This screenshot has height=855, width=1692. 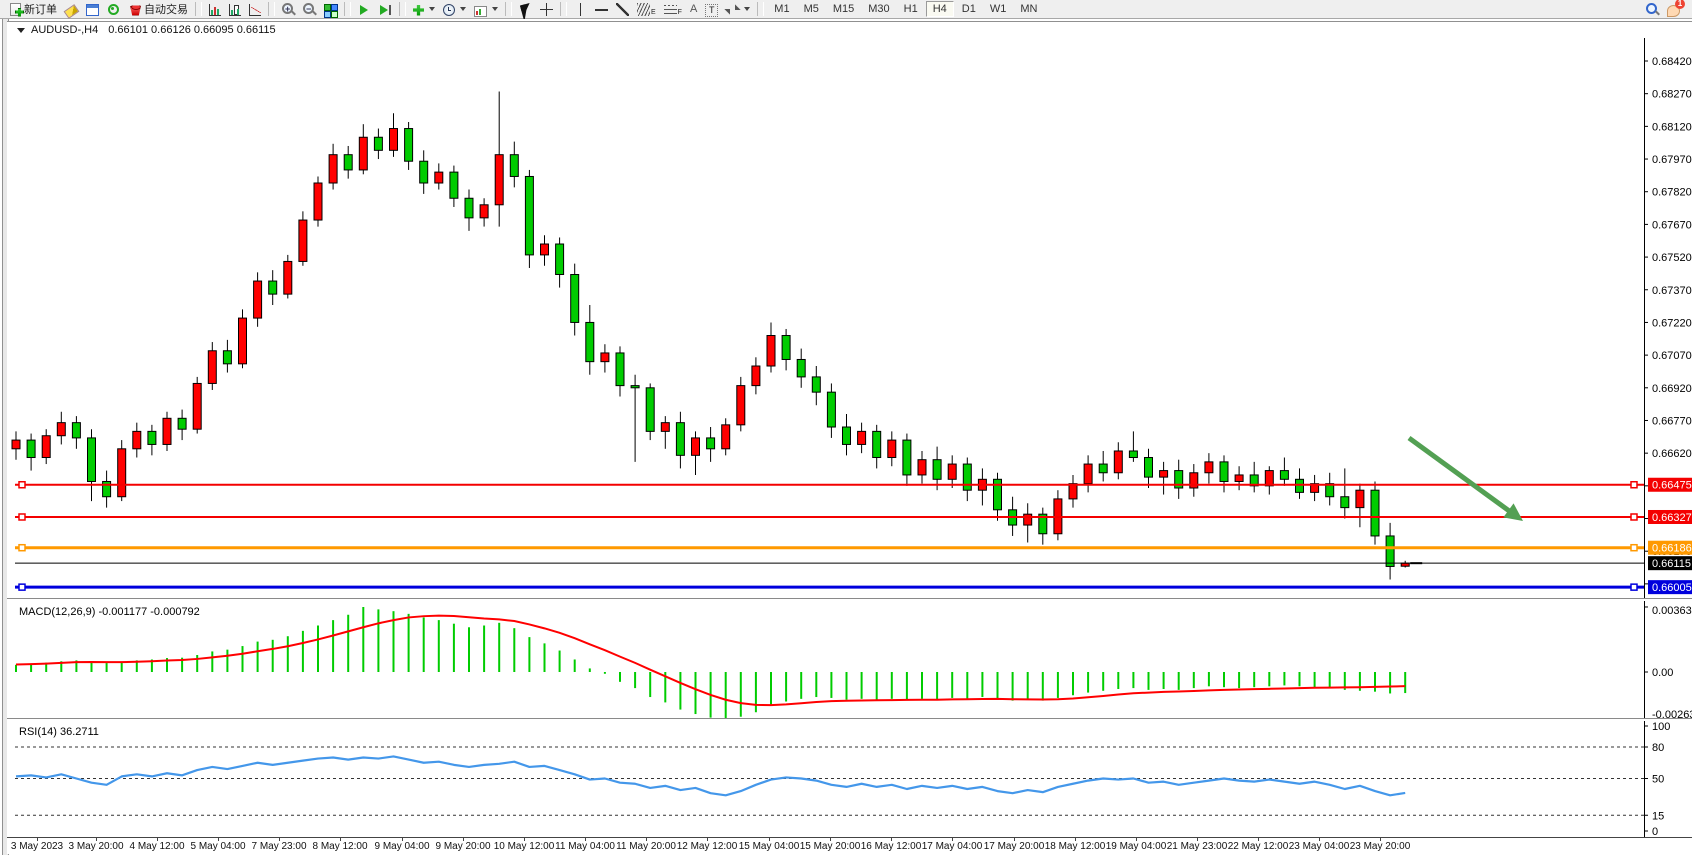 I want to click on timeframe-button-d1: D1, so click(x=968, y=9).